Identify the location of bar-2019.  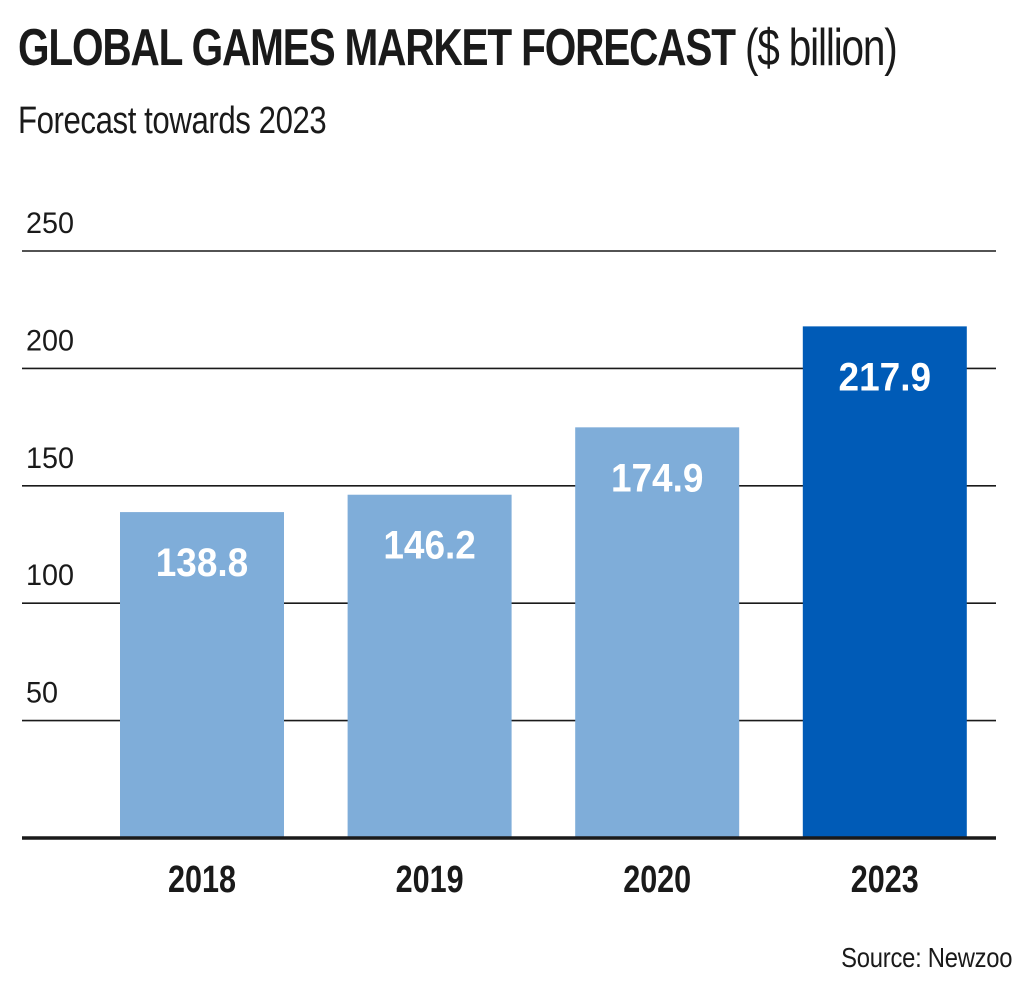
(429, 666).